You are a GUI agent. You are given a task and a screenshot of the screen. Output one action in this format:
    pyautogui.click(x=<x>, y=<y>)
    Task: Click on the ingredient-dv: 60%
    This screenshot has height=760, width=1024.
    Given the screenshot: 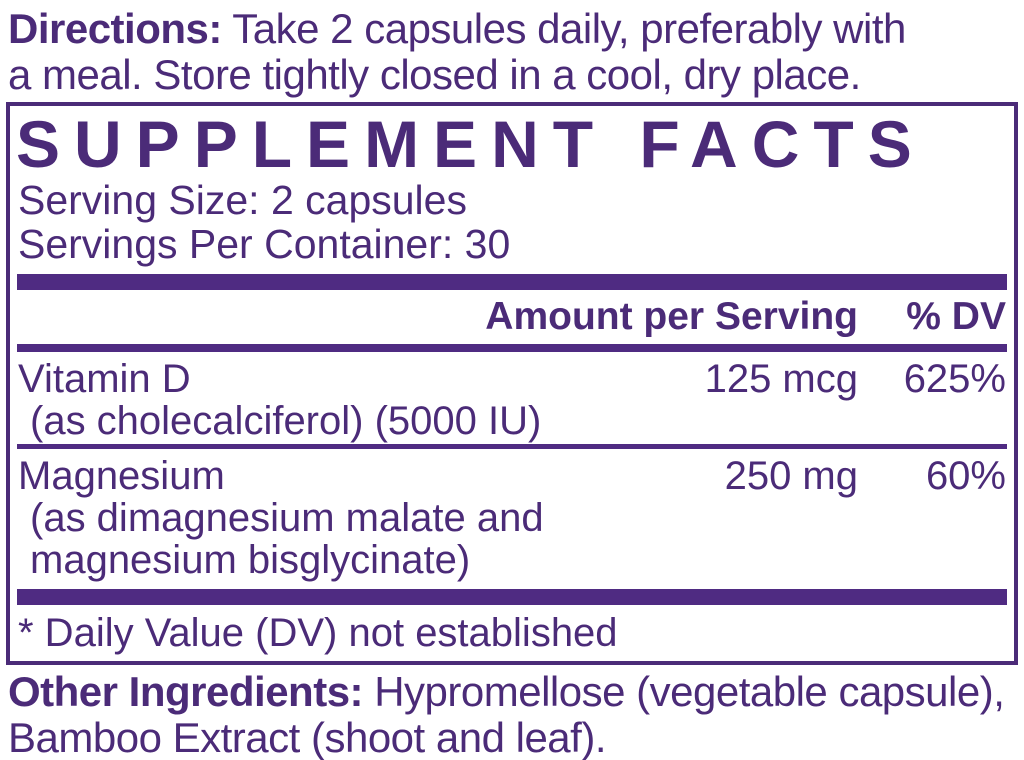 What is the action you would take?
    pyautogui.click(x=965, y=476)
    